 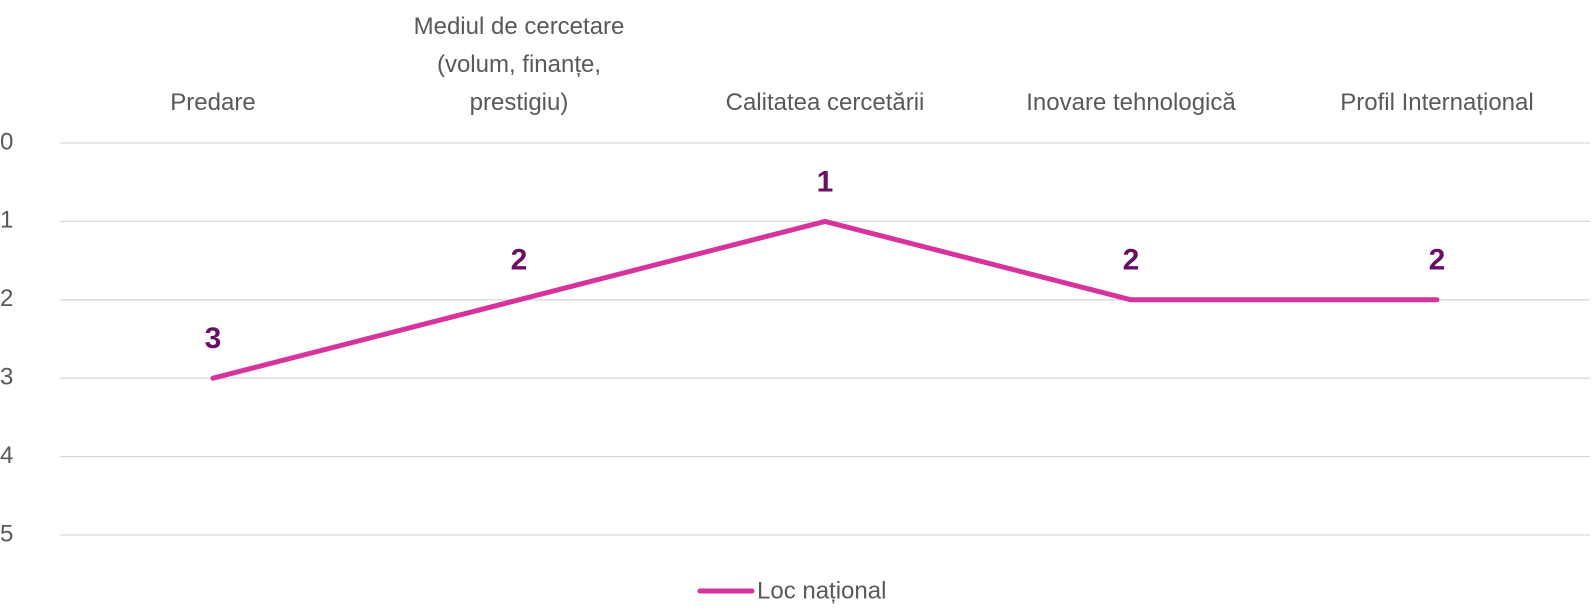 What do you see at coordinates (212, 102) in the screenshot?
I see `x-tick-label: Predare` at bounding box center [212, 102].